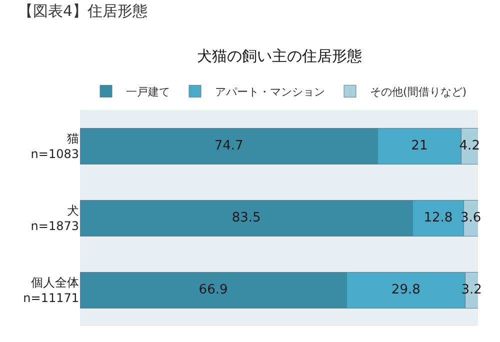  Describe the element at coordinates (54, 218) in the screenshot. I see `y-tick-label: 犬 n=1873` at that location.